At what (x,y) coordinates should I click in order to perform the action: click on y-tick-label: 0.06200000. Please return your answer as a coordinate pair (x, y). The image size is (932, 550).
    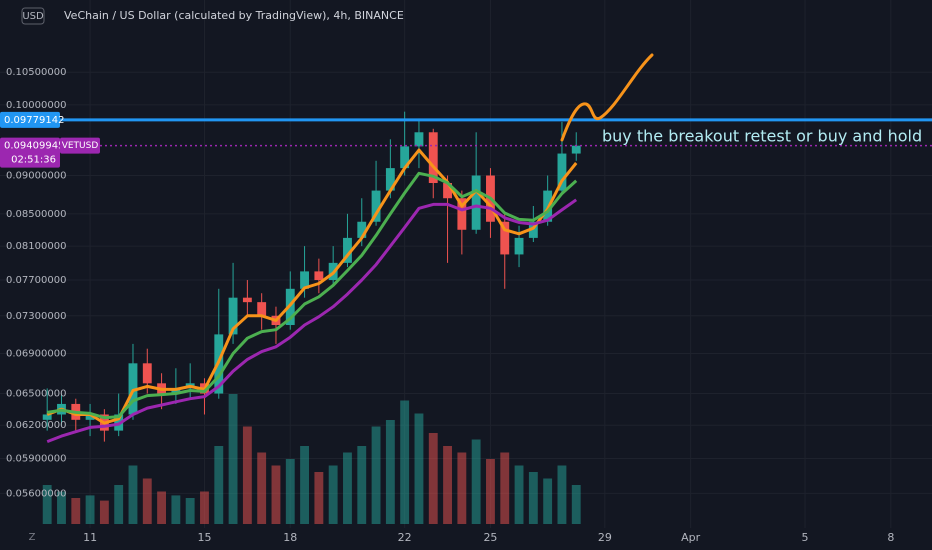
    Looking at the image, I should click on (36, 425).